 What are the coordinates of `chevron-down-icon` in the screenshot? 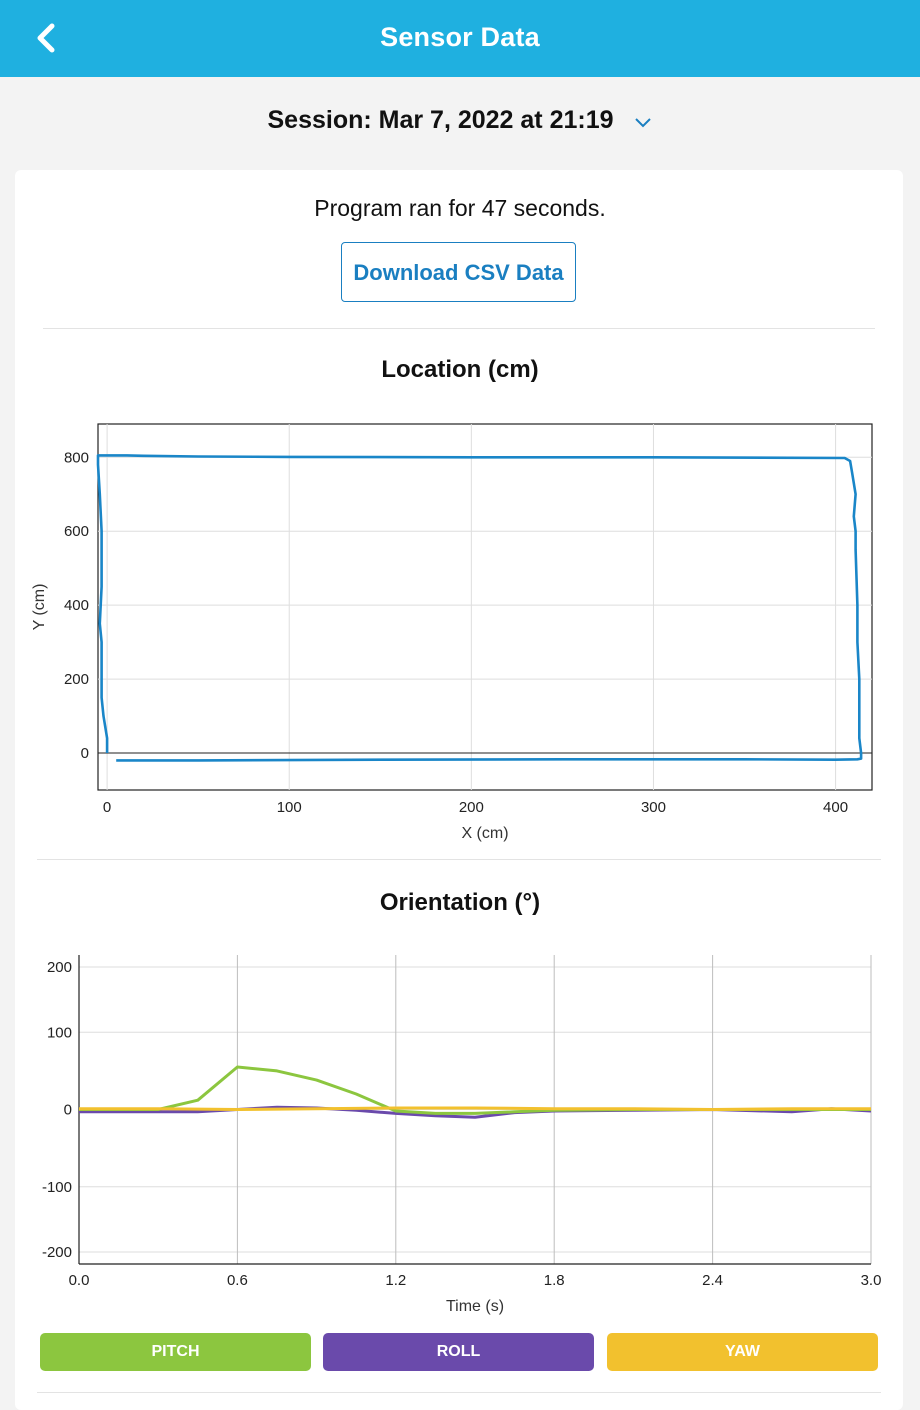 It's located at (643, 121).